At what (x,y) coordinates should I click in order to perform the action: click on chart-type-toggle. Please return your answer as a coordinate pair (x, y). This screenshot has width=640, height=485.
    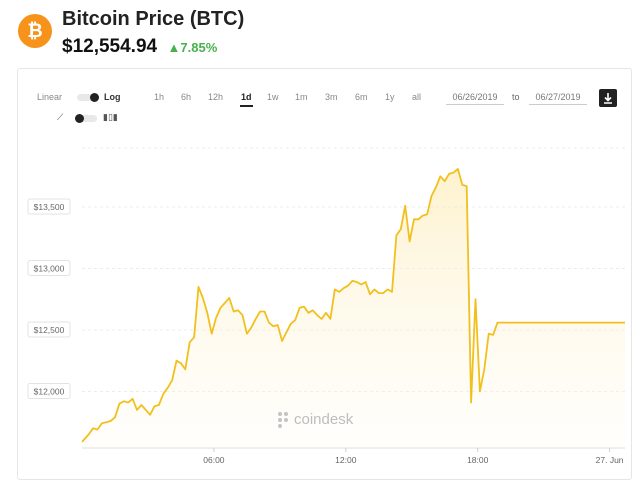
    Looking at the image, I should click on (86, 118).